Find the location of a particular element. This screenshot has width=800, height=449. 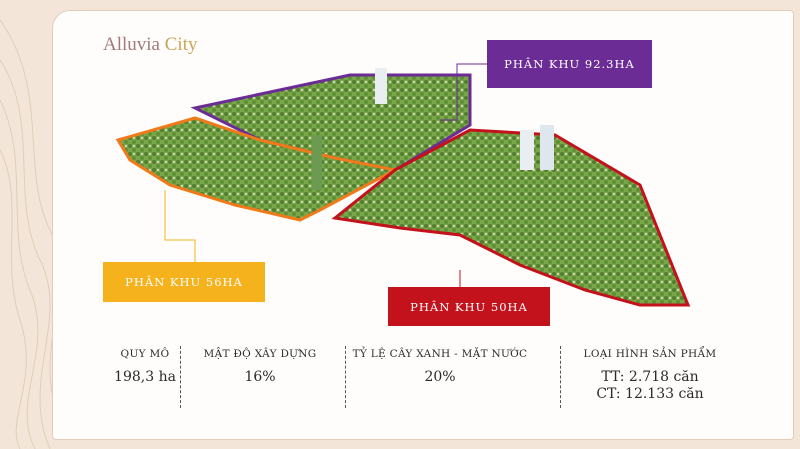

stat-scale: QUY MÔ 198,3 ha is located at coordinates (145, 366).